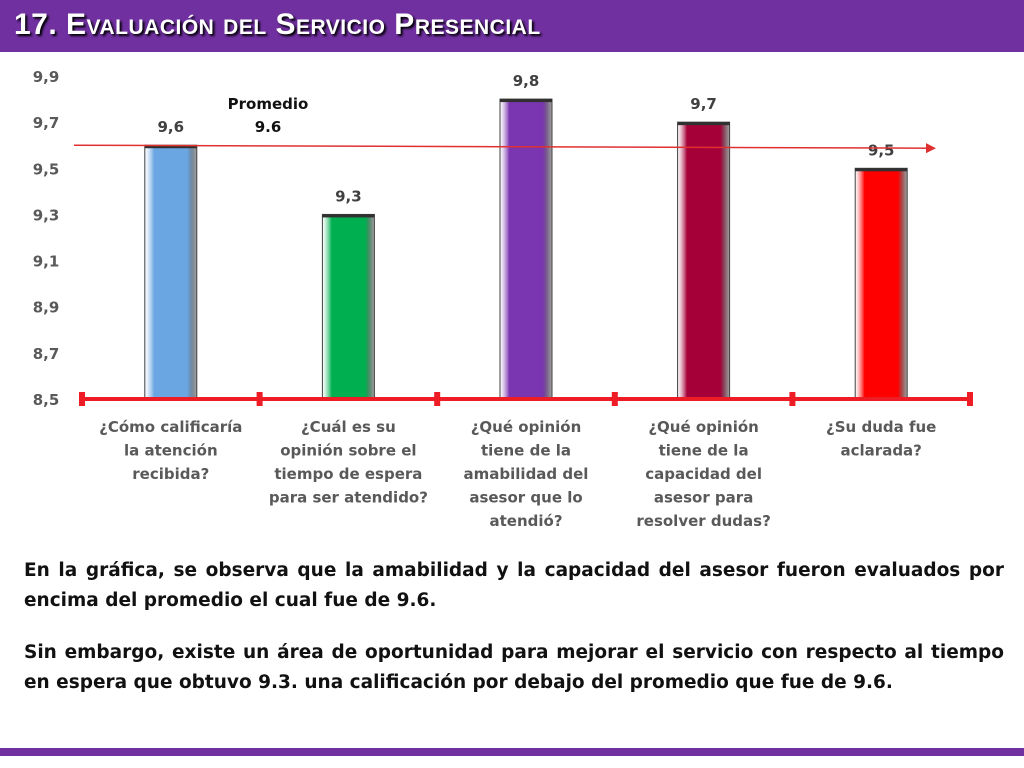 This screenshot has width=1024, height=768. Describe the element at coordinates (881, 150) in the screenshot. I see `data-label: 9,5` at that location.